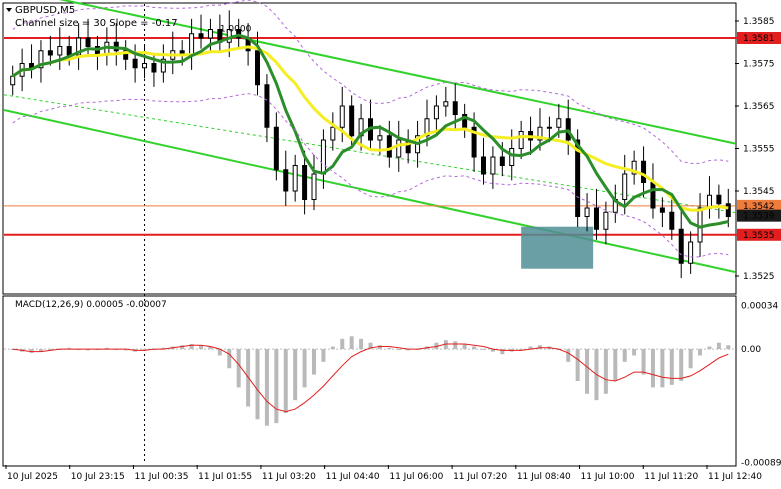 This screenshot has width=781, height=489. I want to click on chart-symbol-title: GBPUSD,M5, so click(45, 10).